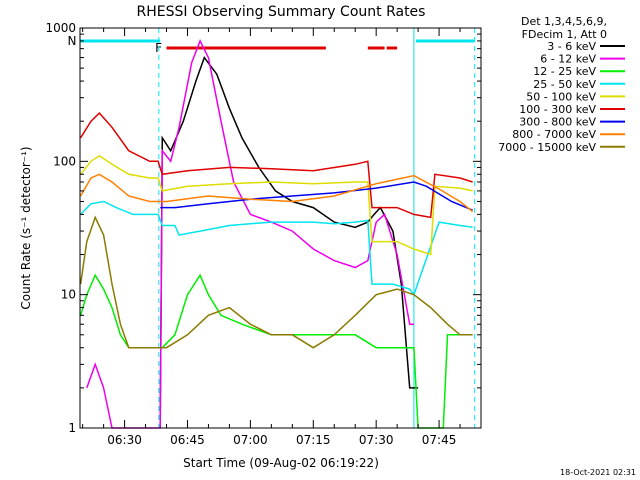  I want to click on legend-entry-label: 25 - 50 keV, so click(564, 84).